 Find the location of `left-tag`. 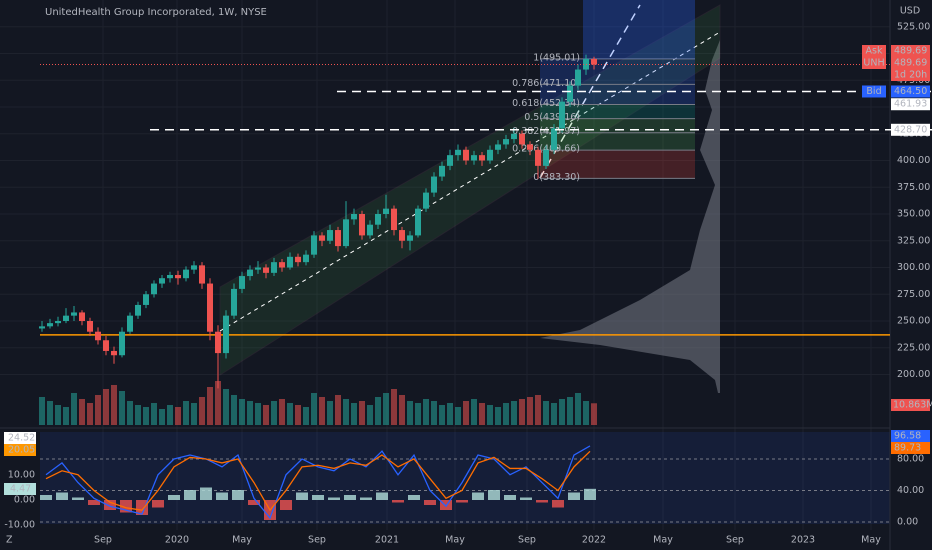

left-tag is located at coordinates (20, 450).